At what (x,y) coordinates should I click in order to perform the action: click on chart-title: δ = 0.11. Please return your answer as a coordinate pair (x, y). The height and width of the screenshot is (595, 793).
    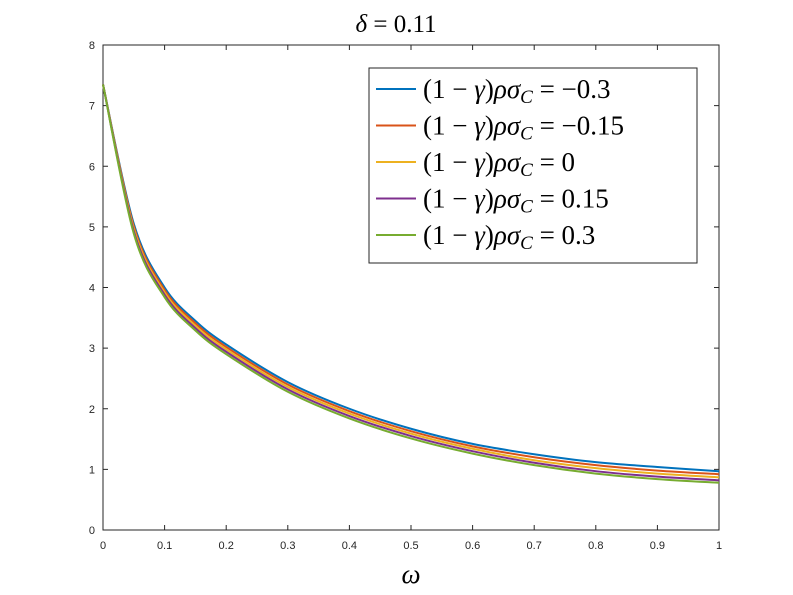
    Looking at the image, I should click on (395, 24).